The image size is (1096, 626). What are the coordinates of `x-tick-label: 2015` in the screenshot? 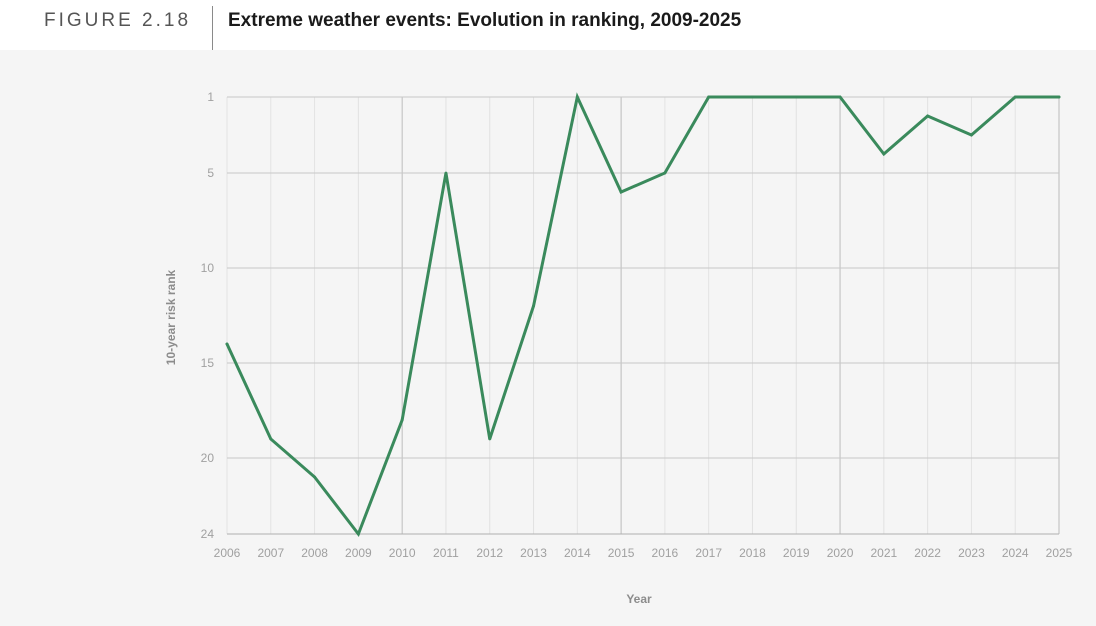 It's located at (621, 553).